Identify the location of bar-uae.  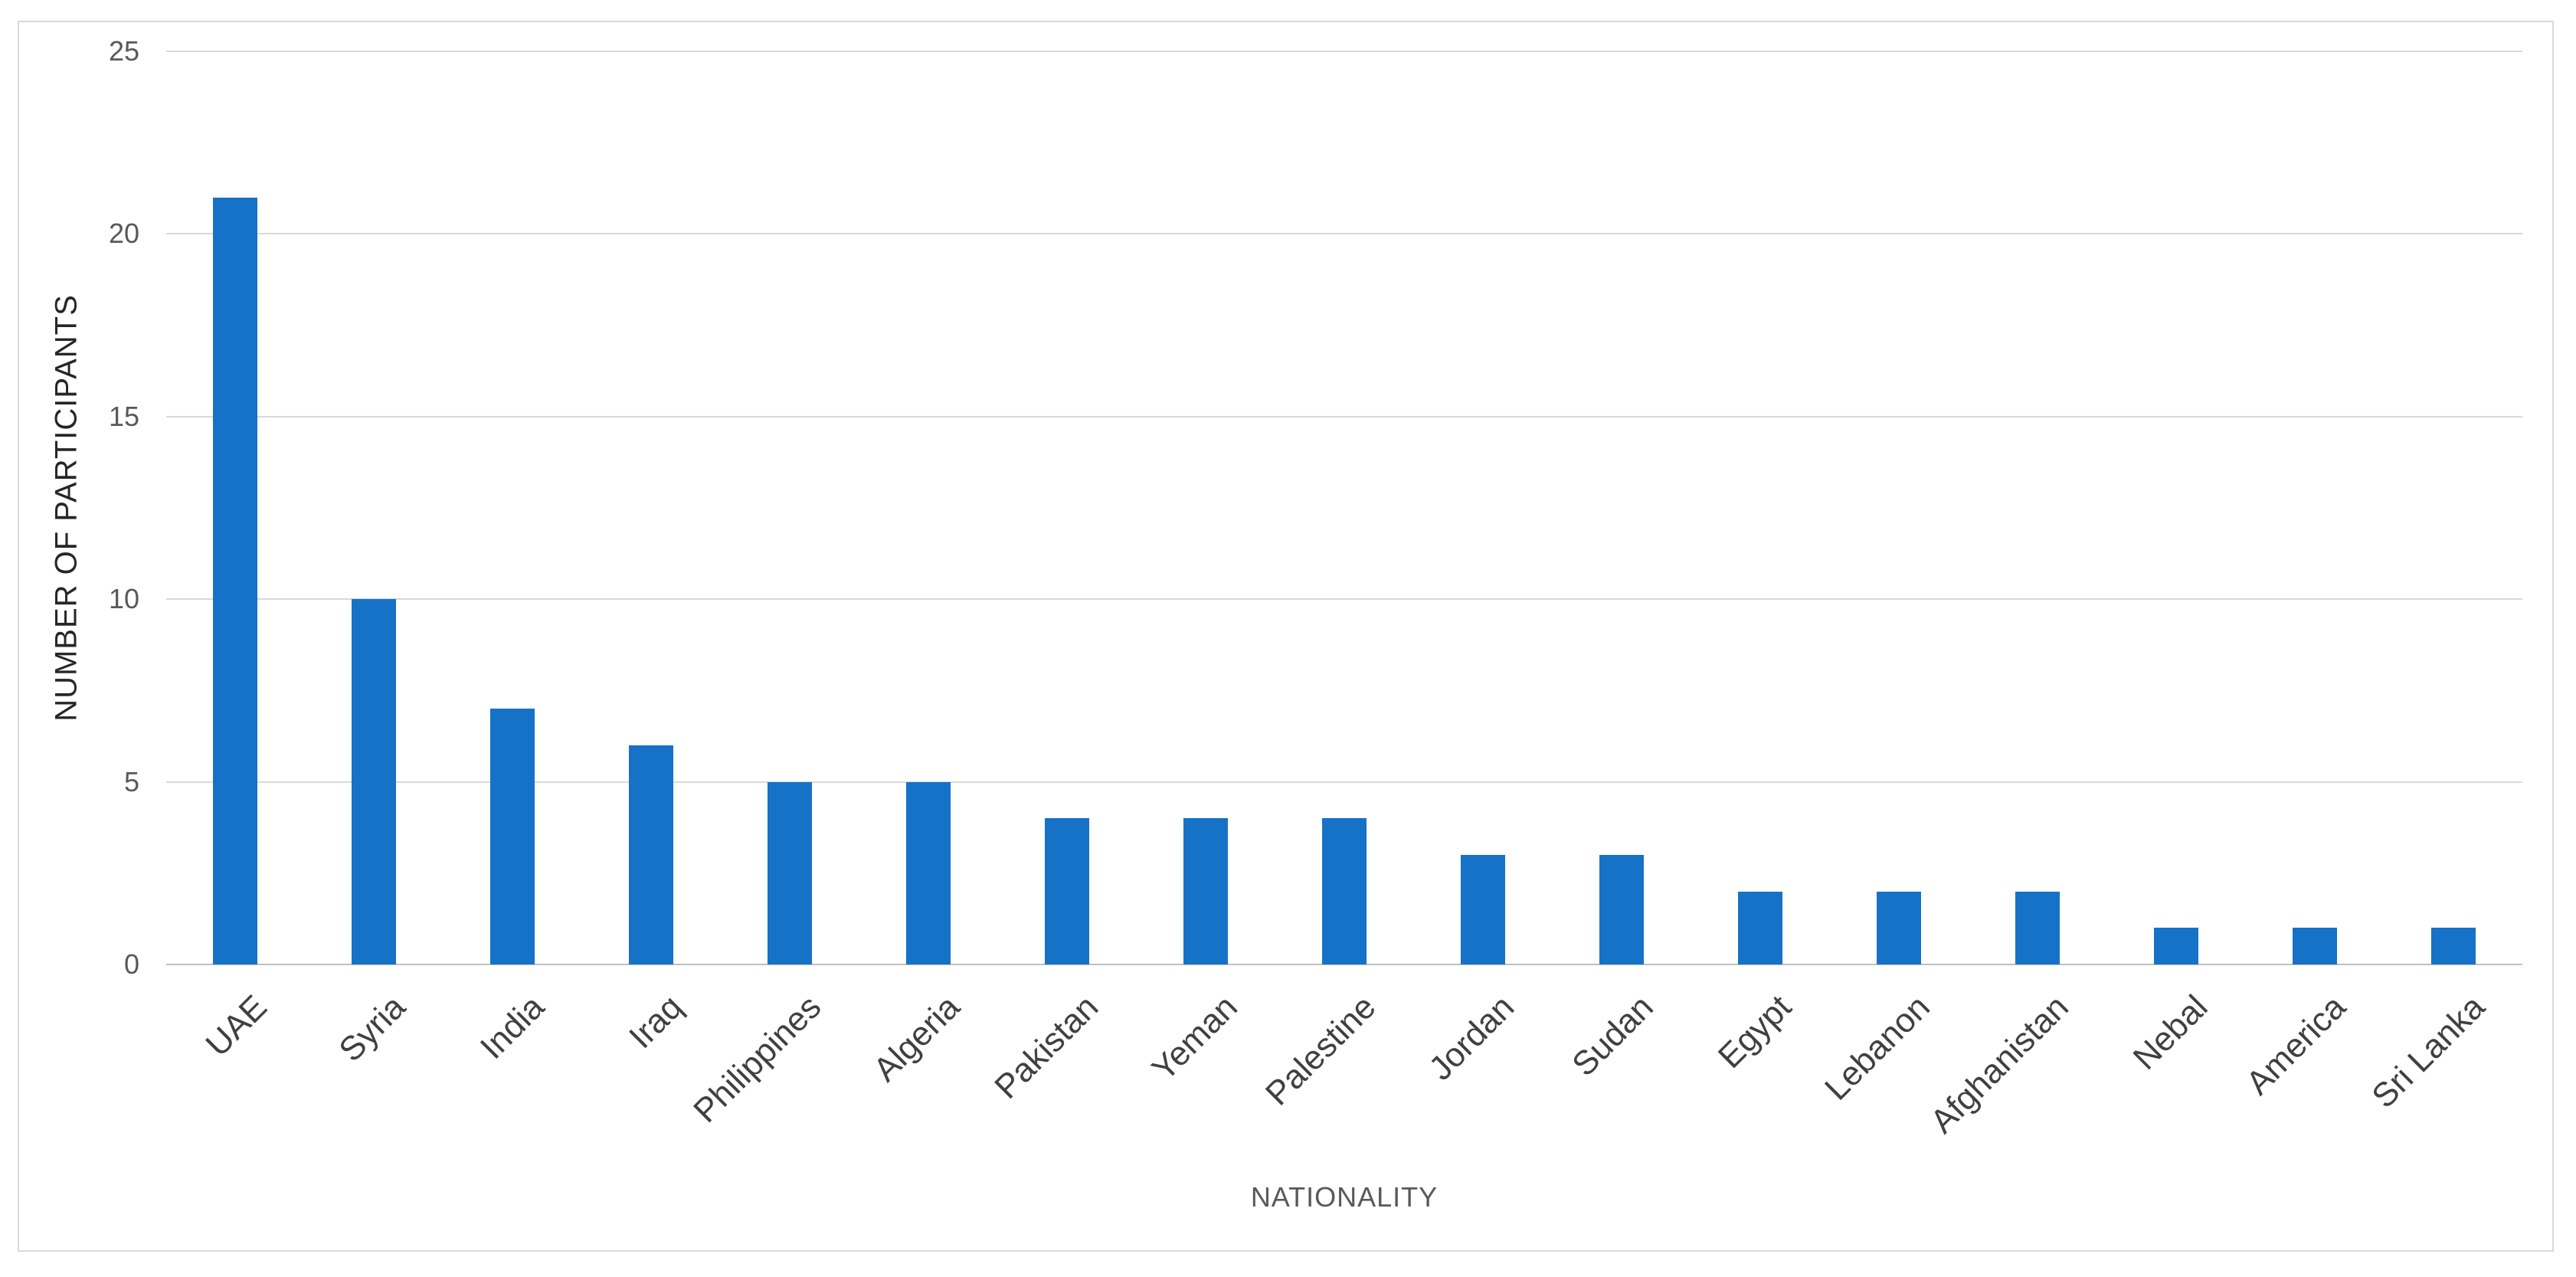
(235, 581).